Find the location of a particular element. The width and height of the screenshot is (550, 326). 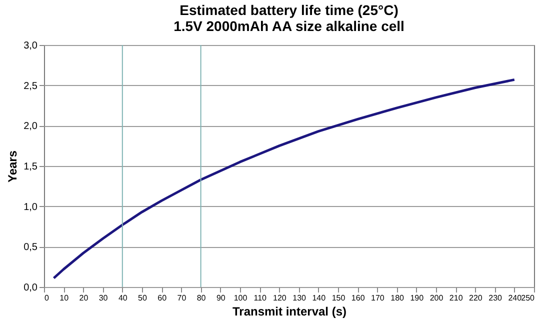

y-tick-label: 2,5 is located at coordinates (31, 86).